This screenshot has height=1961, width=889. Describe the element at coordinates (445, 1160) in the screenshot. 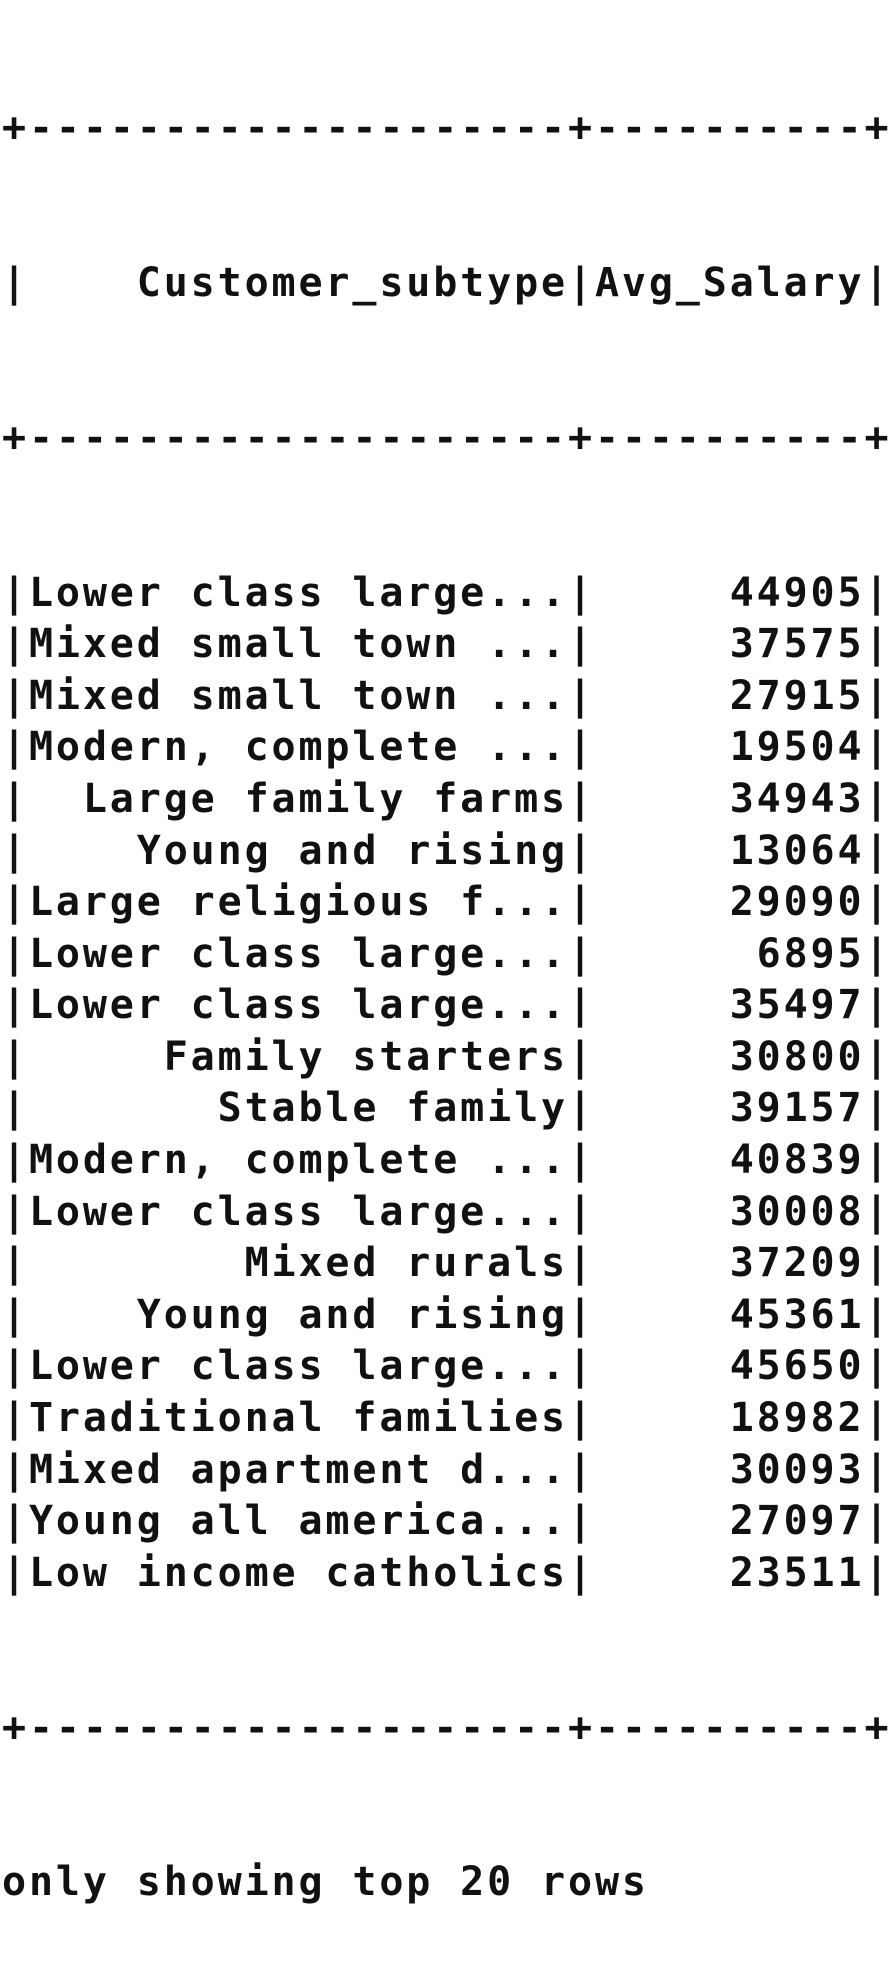

I see `table-row: |Modern, complete ...| 40839|` at that location.